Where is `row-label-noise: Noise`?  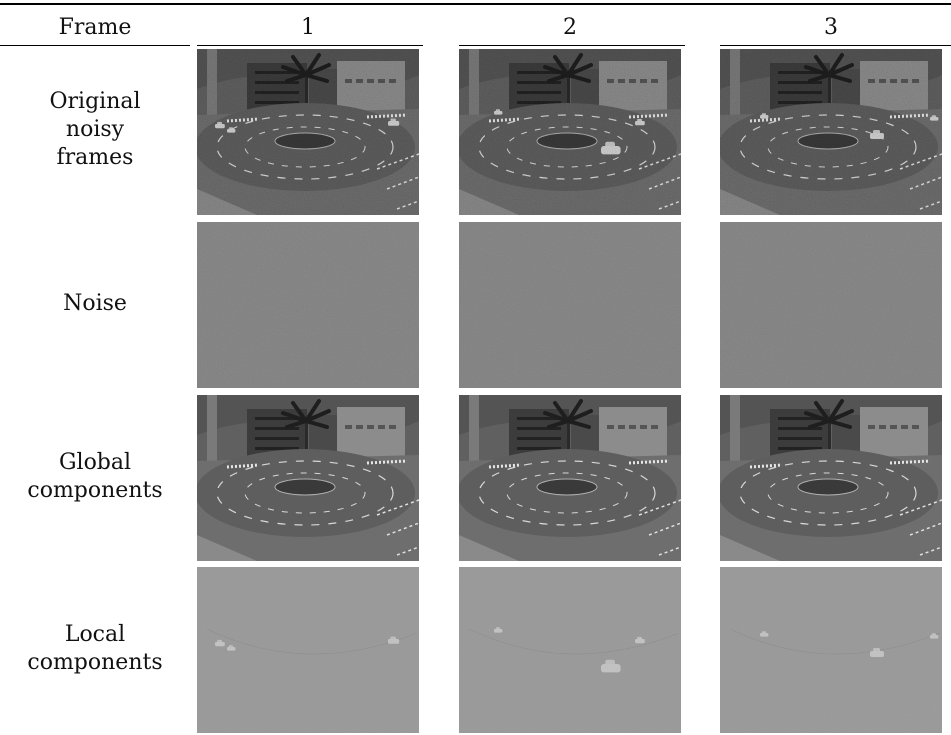
row-label-noise: Noise is located at coordinates (95, 304).